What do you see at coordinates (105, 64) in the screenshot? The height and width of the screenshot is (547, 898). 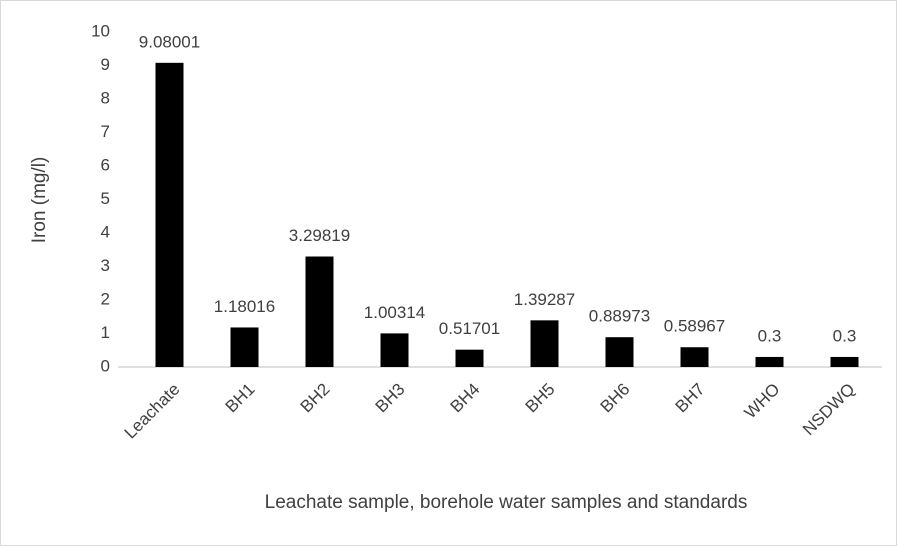 I see `y-tick-label: 9` at bounding box center [105, 64].